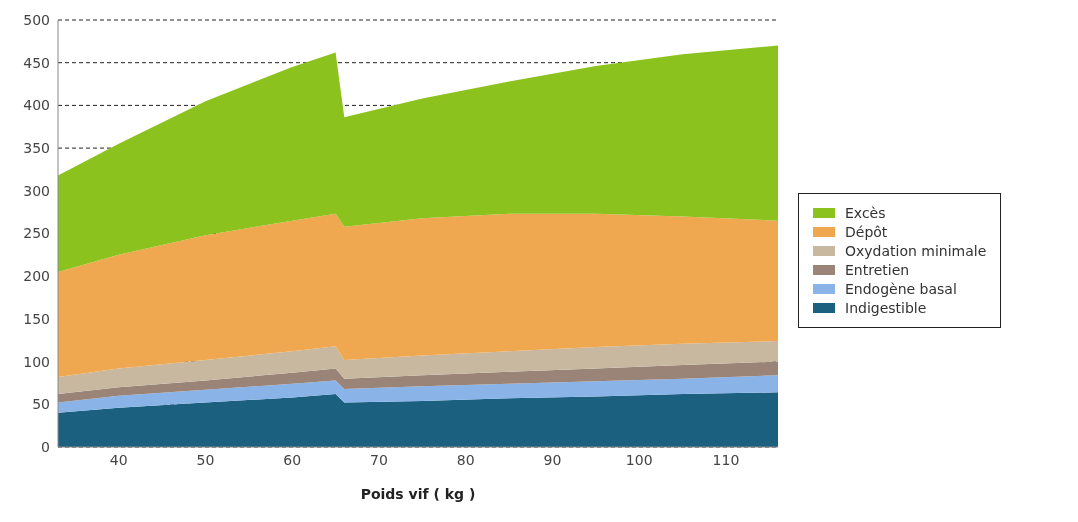 This screenshot has height=522, width=1078. Describe the element at coordinates (118, 459) in the screenshot. I see `x-tick-label: 40` at that location.